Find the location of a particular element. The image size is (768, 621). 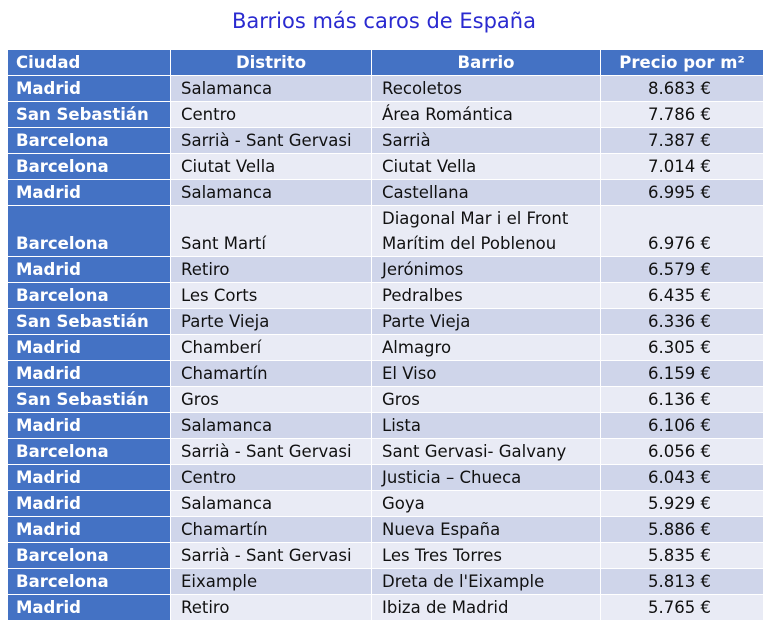

cell-barrio: Nueva España is located at coordinates (486, 529).